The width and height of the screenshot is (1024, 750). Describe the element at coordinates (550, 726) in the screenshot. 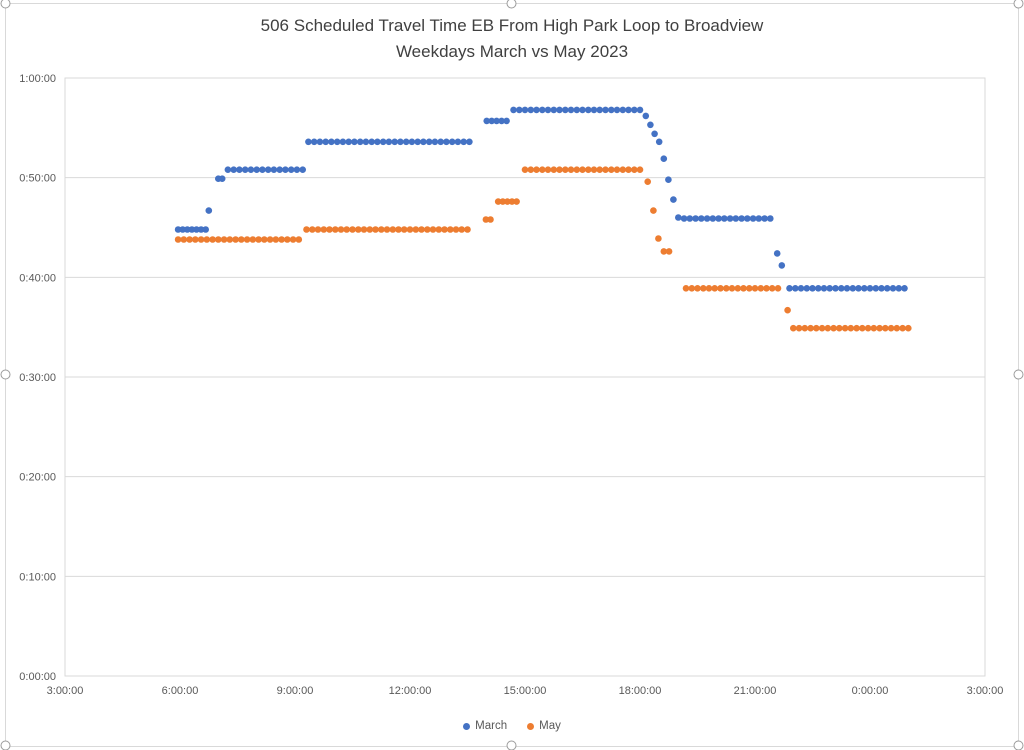

I see `legend-label-may: May` at that location.